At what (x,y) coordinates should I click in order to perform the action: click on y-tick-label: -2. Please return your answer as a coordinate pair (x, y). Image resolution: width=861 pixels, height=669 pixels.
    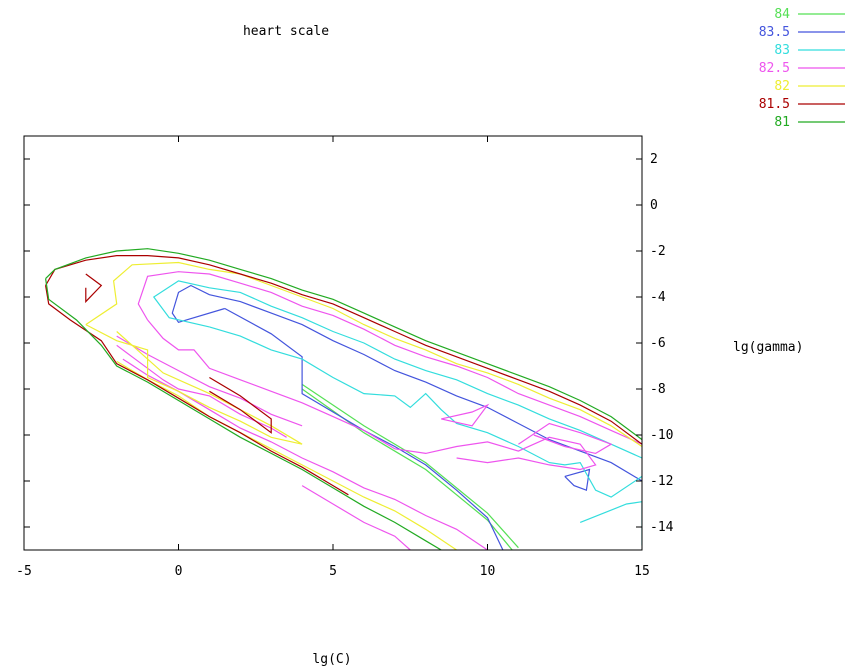
    Looking at the image, I should click on (658, 251).